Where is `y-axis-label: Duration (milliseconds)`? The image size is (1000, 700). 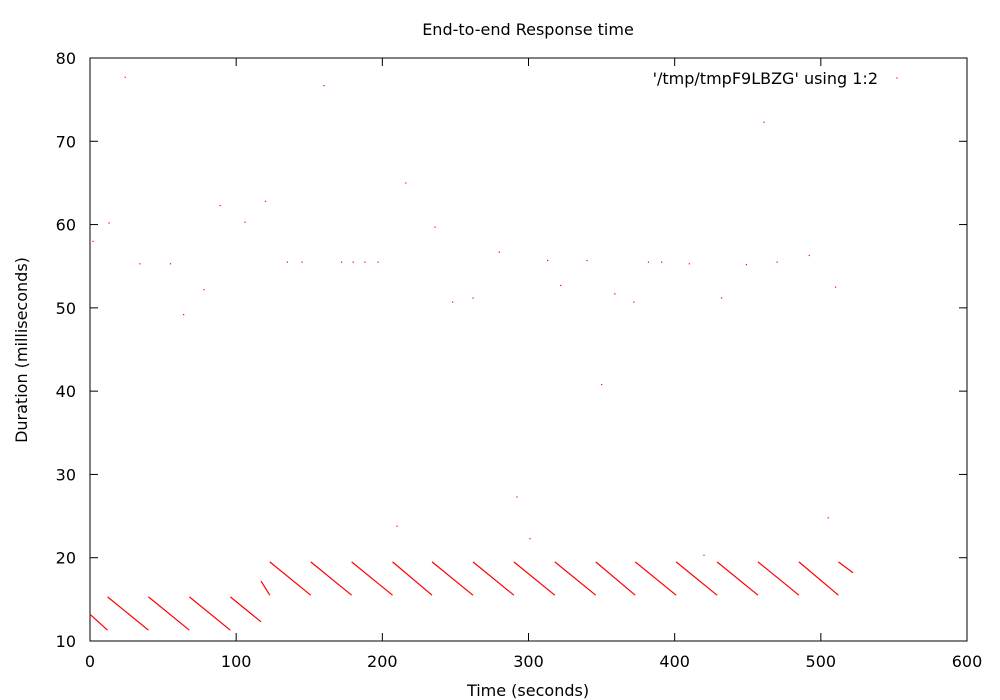 y-axis-label: Duration (milliseconds) is located at coordinates (21, 350).